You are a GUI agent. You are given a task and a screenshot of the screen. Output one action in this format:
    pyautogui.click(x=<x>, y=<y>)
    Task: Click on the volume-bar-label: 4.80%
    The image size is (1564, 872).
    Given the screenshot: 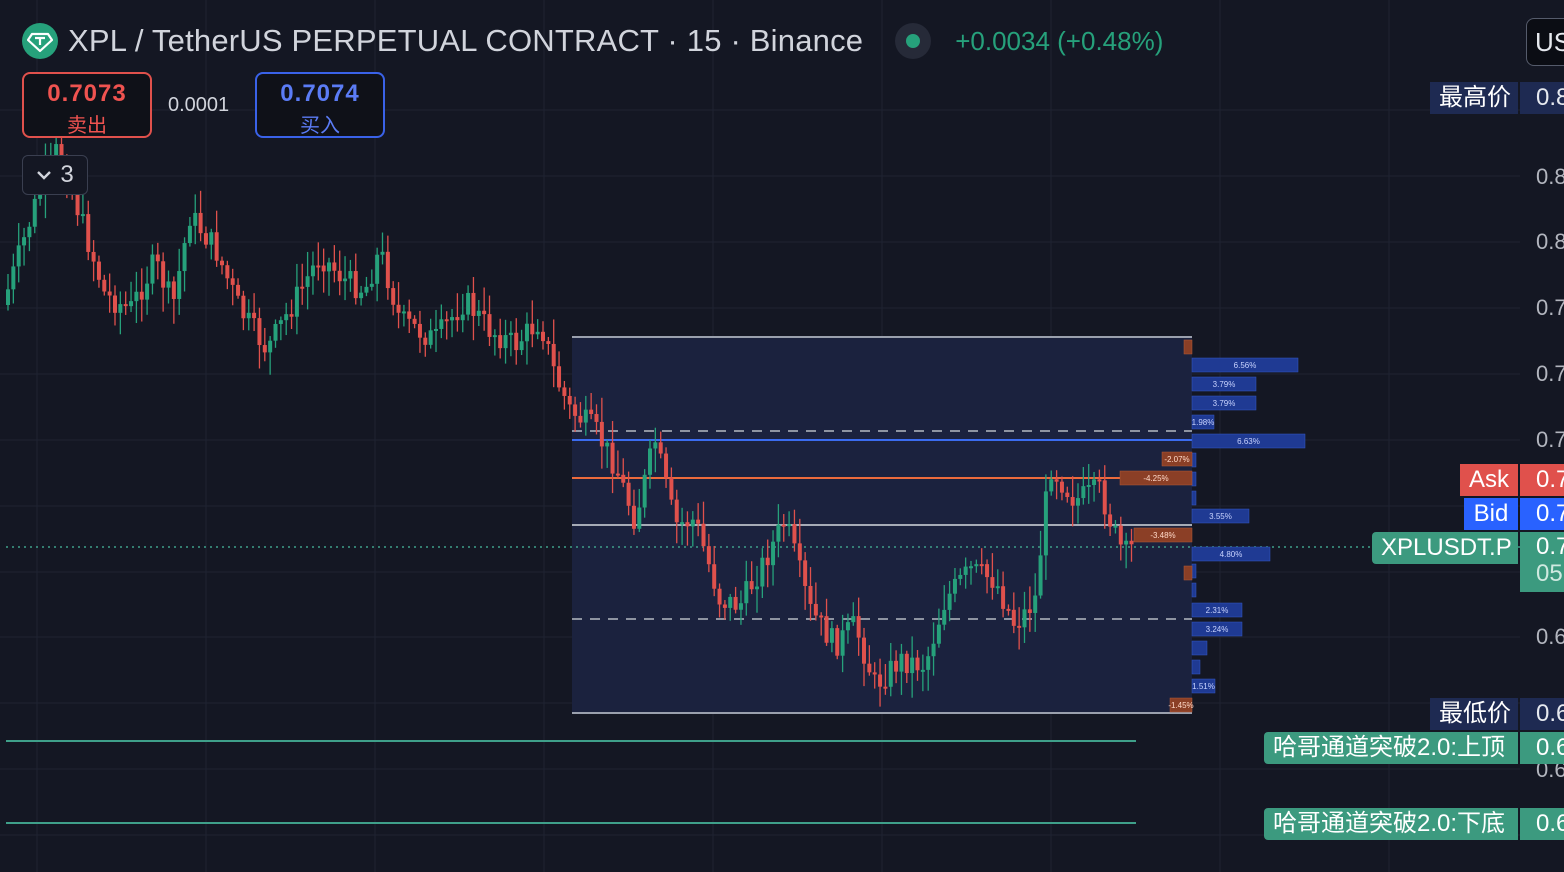 What is the action you would take?
    pyautogui.click(x=1231, y=554)
    